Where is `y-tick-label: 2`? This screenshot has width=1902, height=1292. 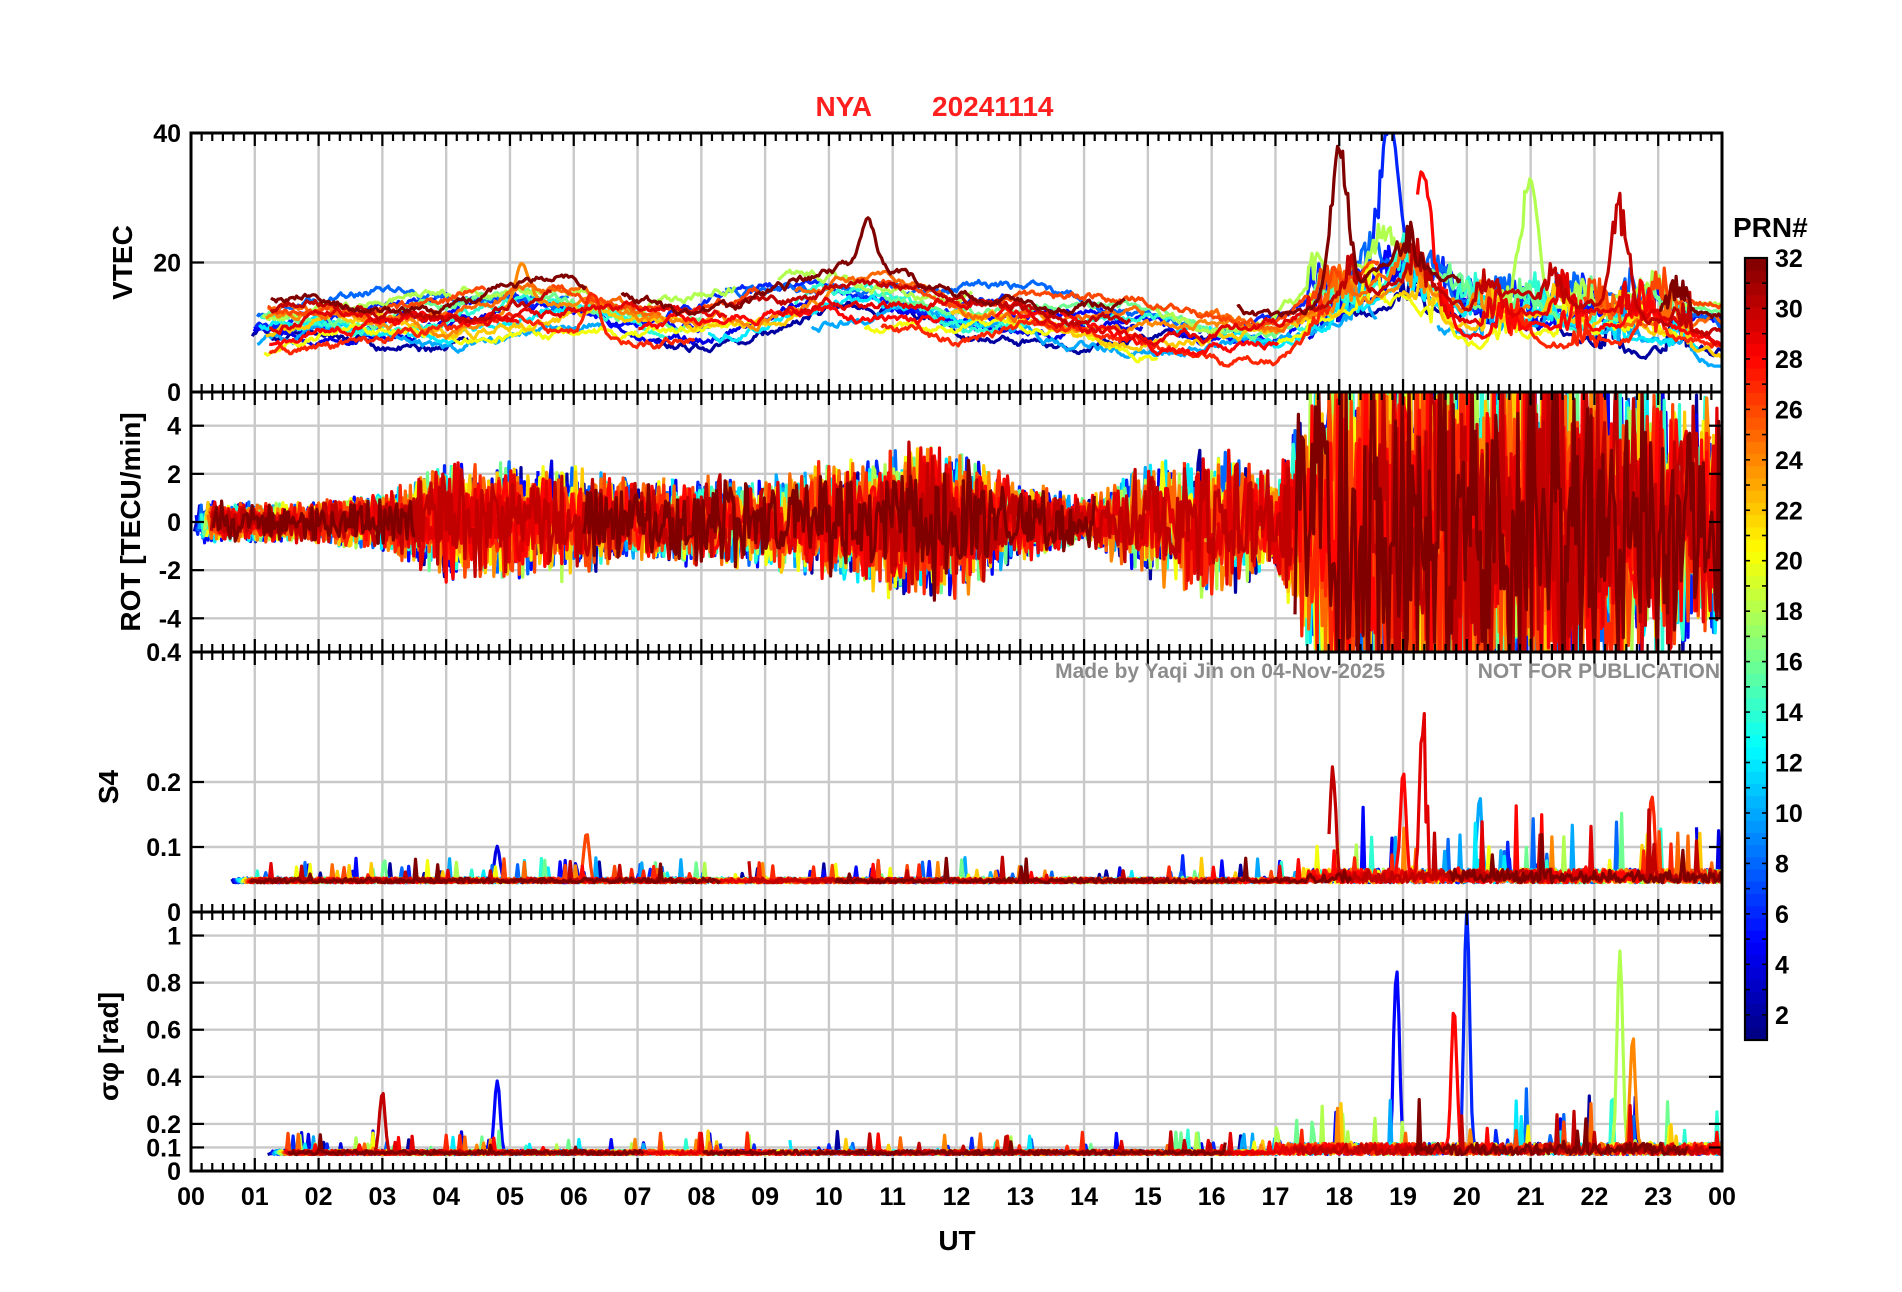 y-tick-label: 2 is located at coordinates (174, 475).